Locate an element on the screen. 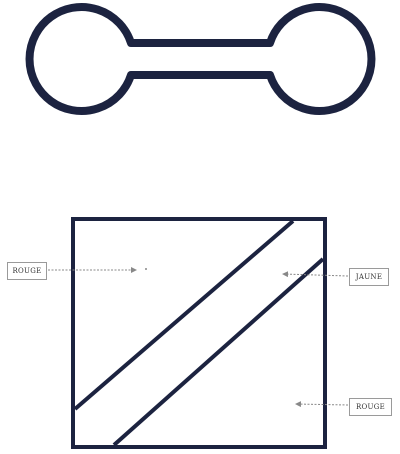  label-rouge-right: ROUGE is located at coordinates (370, 407).